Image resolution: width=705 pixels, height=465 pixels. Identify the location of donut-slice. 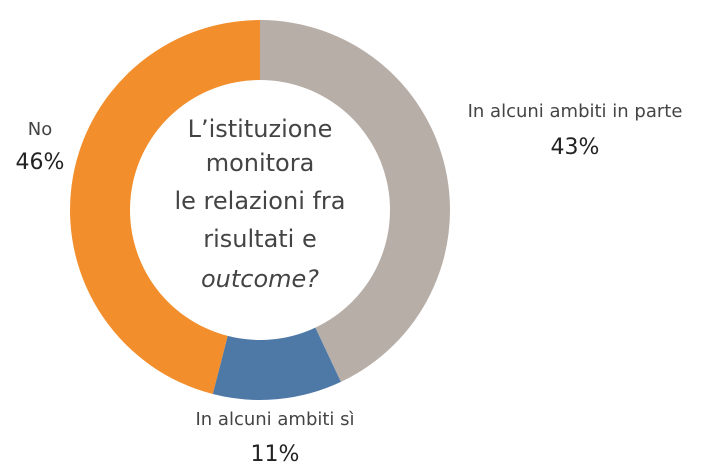
(276, 363).